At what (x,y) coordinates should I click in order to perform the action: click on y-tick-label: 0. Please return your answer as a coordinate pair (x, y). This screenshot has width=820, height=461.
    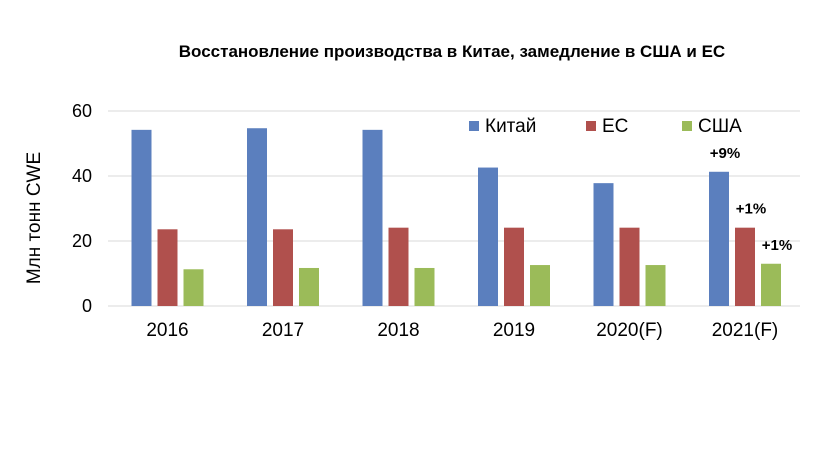
    Looking at the image, I should click on (87, 306).